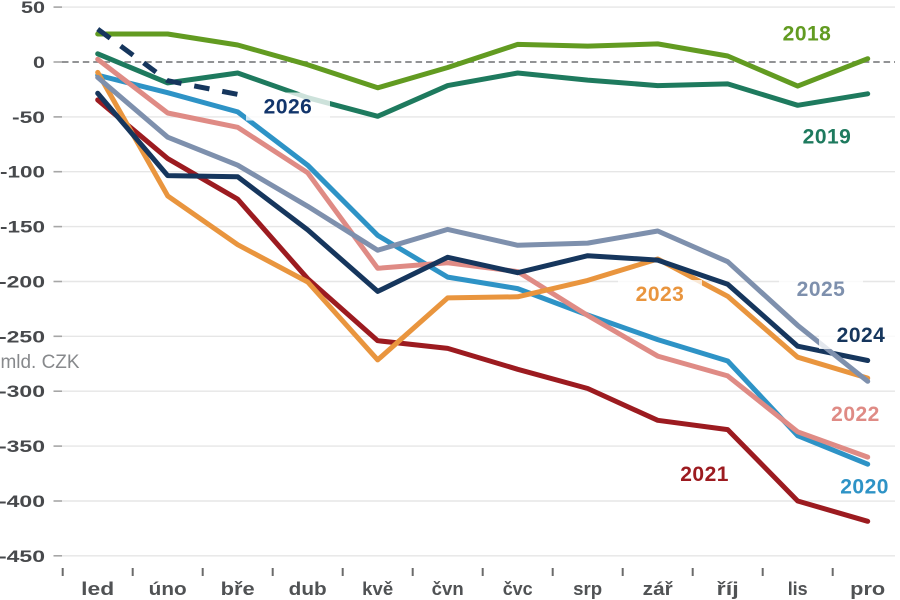  Describe the element at coordinates (658, 589) in the screenshot. I see `svg-text: zář` at that location.